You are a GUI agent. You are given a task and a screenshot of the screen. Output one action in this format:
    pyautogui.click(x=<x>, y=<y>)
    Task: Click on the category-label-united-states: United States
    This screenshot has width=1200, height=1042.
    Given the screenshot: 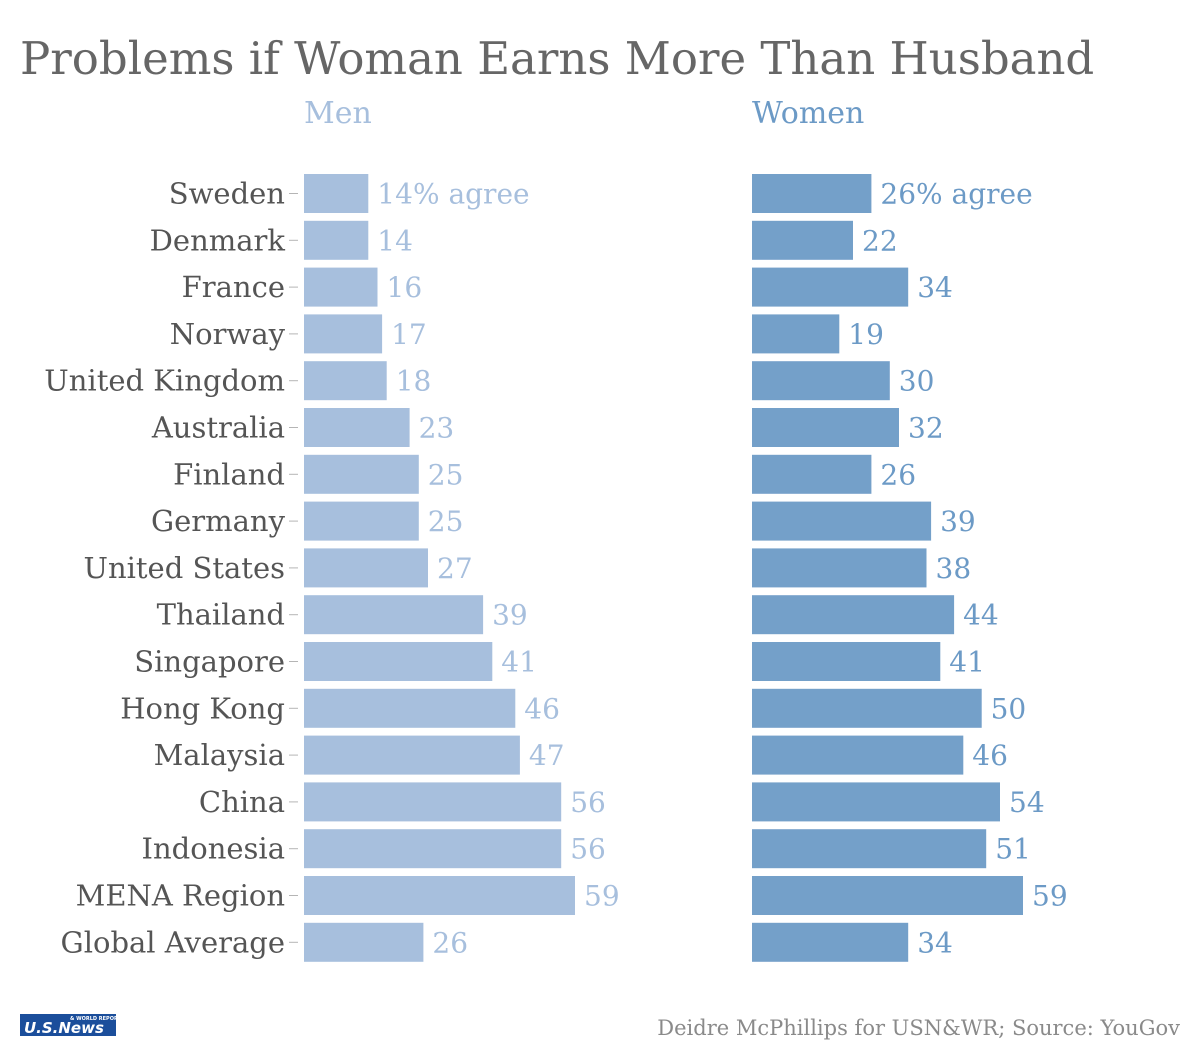 What is the action you would take?
    pyautogui.click(x=185, y=568)
    